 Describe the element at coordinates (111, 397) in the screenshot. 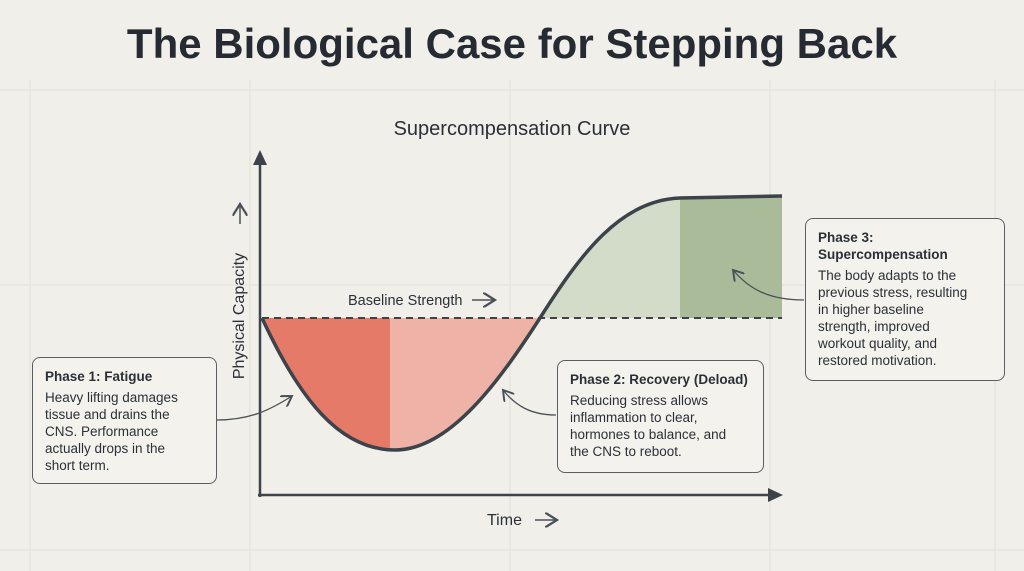

I see `phase-text: Heavy lifting damages` at that location.